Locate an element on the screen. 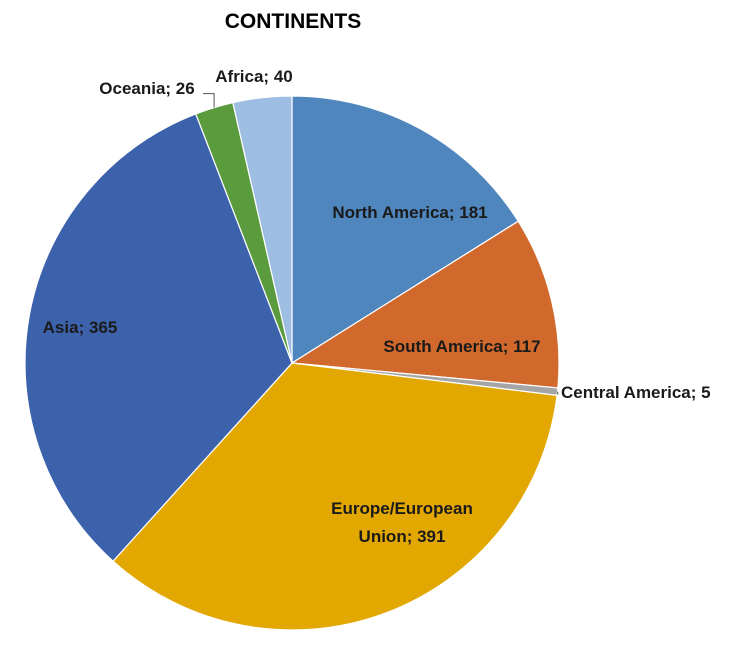 This screenshot has width=756, height=654. slice-north-america is located at coordinates (405, 230).